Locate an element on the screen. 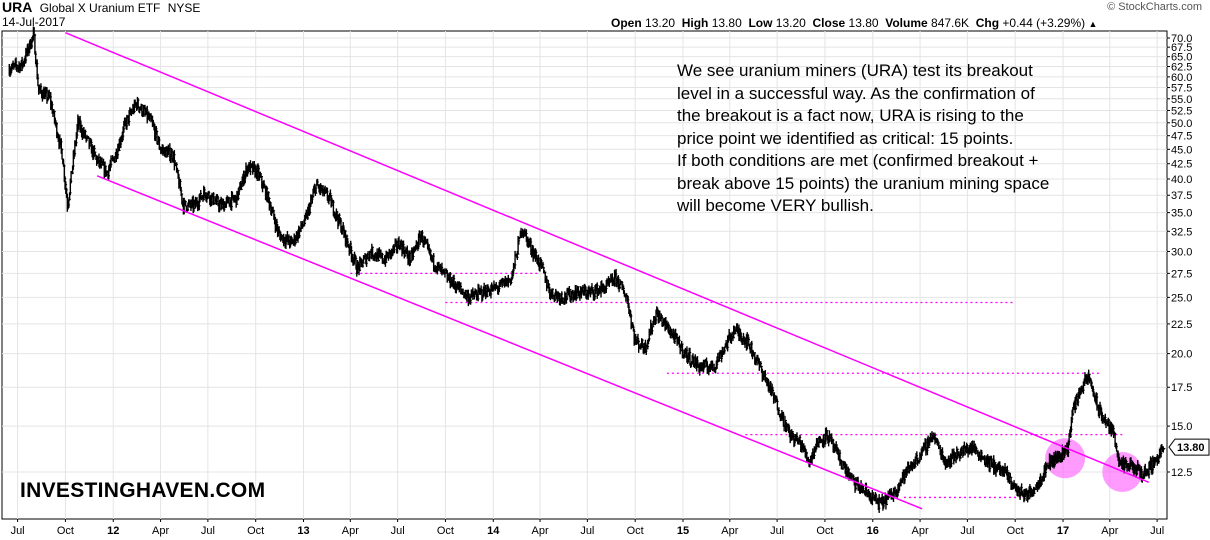  y-tick-label: 65.0 is located at coordinates (1181, 58).